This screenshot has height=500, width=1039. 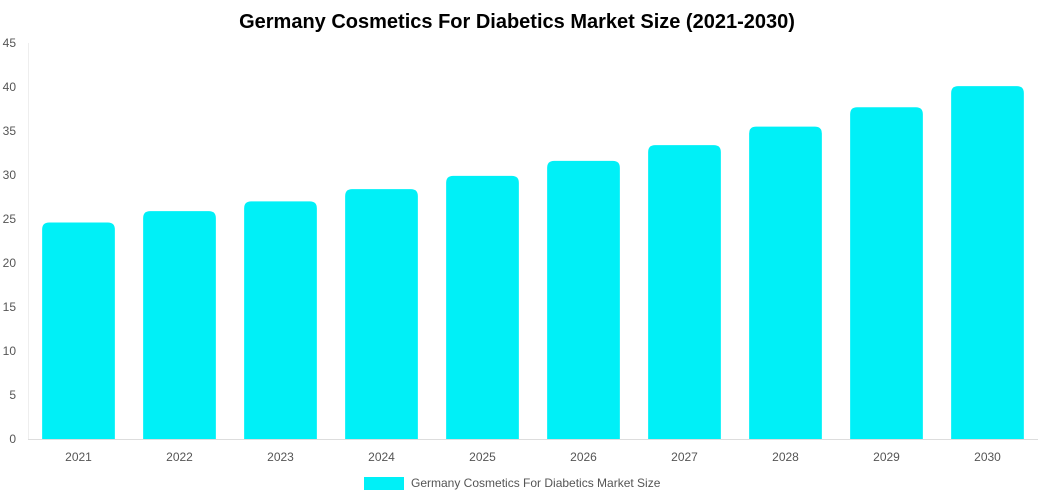 I want to click on bar-2022, so click(x=179, y=325).